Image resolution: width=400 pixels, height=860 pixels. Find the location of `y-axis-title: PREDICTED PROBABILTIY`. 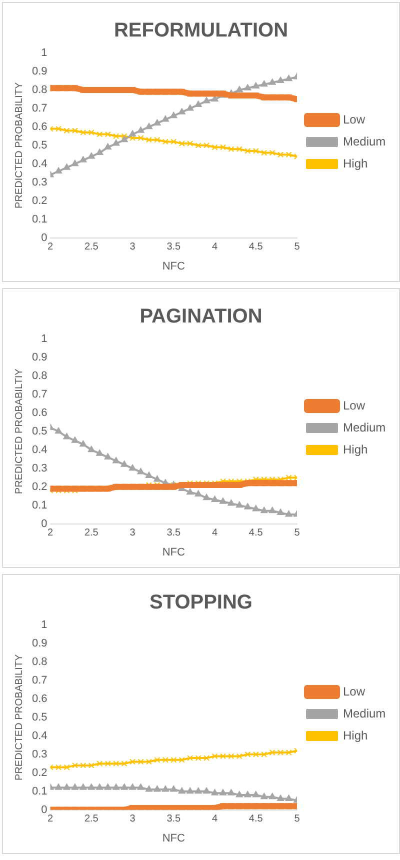

y-axis-title: PREDICTED PROBABILTIY is located at coordinates (19, 431).